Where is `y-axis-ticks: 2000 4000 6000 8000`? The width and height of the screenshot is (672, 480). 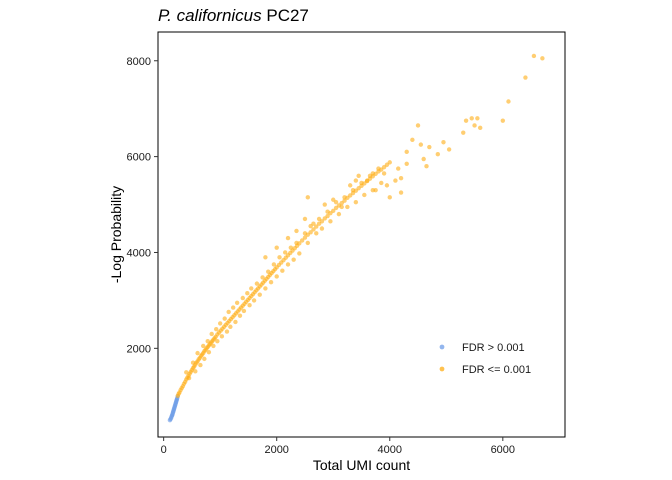
y-axis-ticks: 2000 4000 6000 8000 is located at coordinates (142, 205).